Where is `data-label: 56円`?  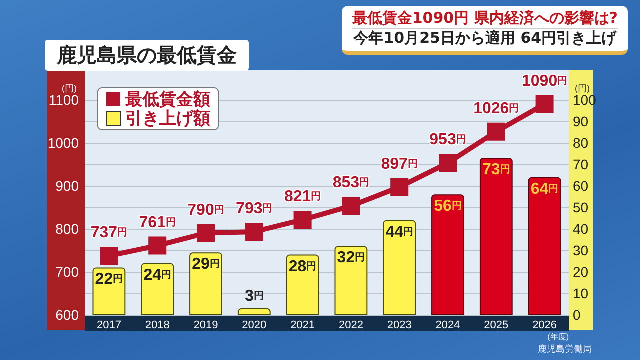
data-label: 56円 is located at coordinates (448, 207).